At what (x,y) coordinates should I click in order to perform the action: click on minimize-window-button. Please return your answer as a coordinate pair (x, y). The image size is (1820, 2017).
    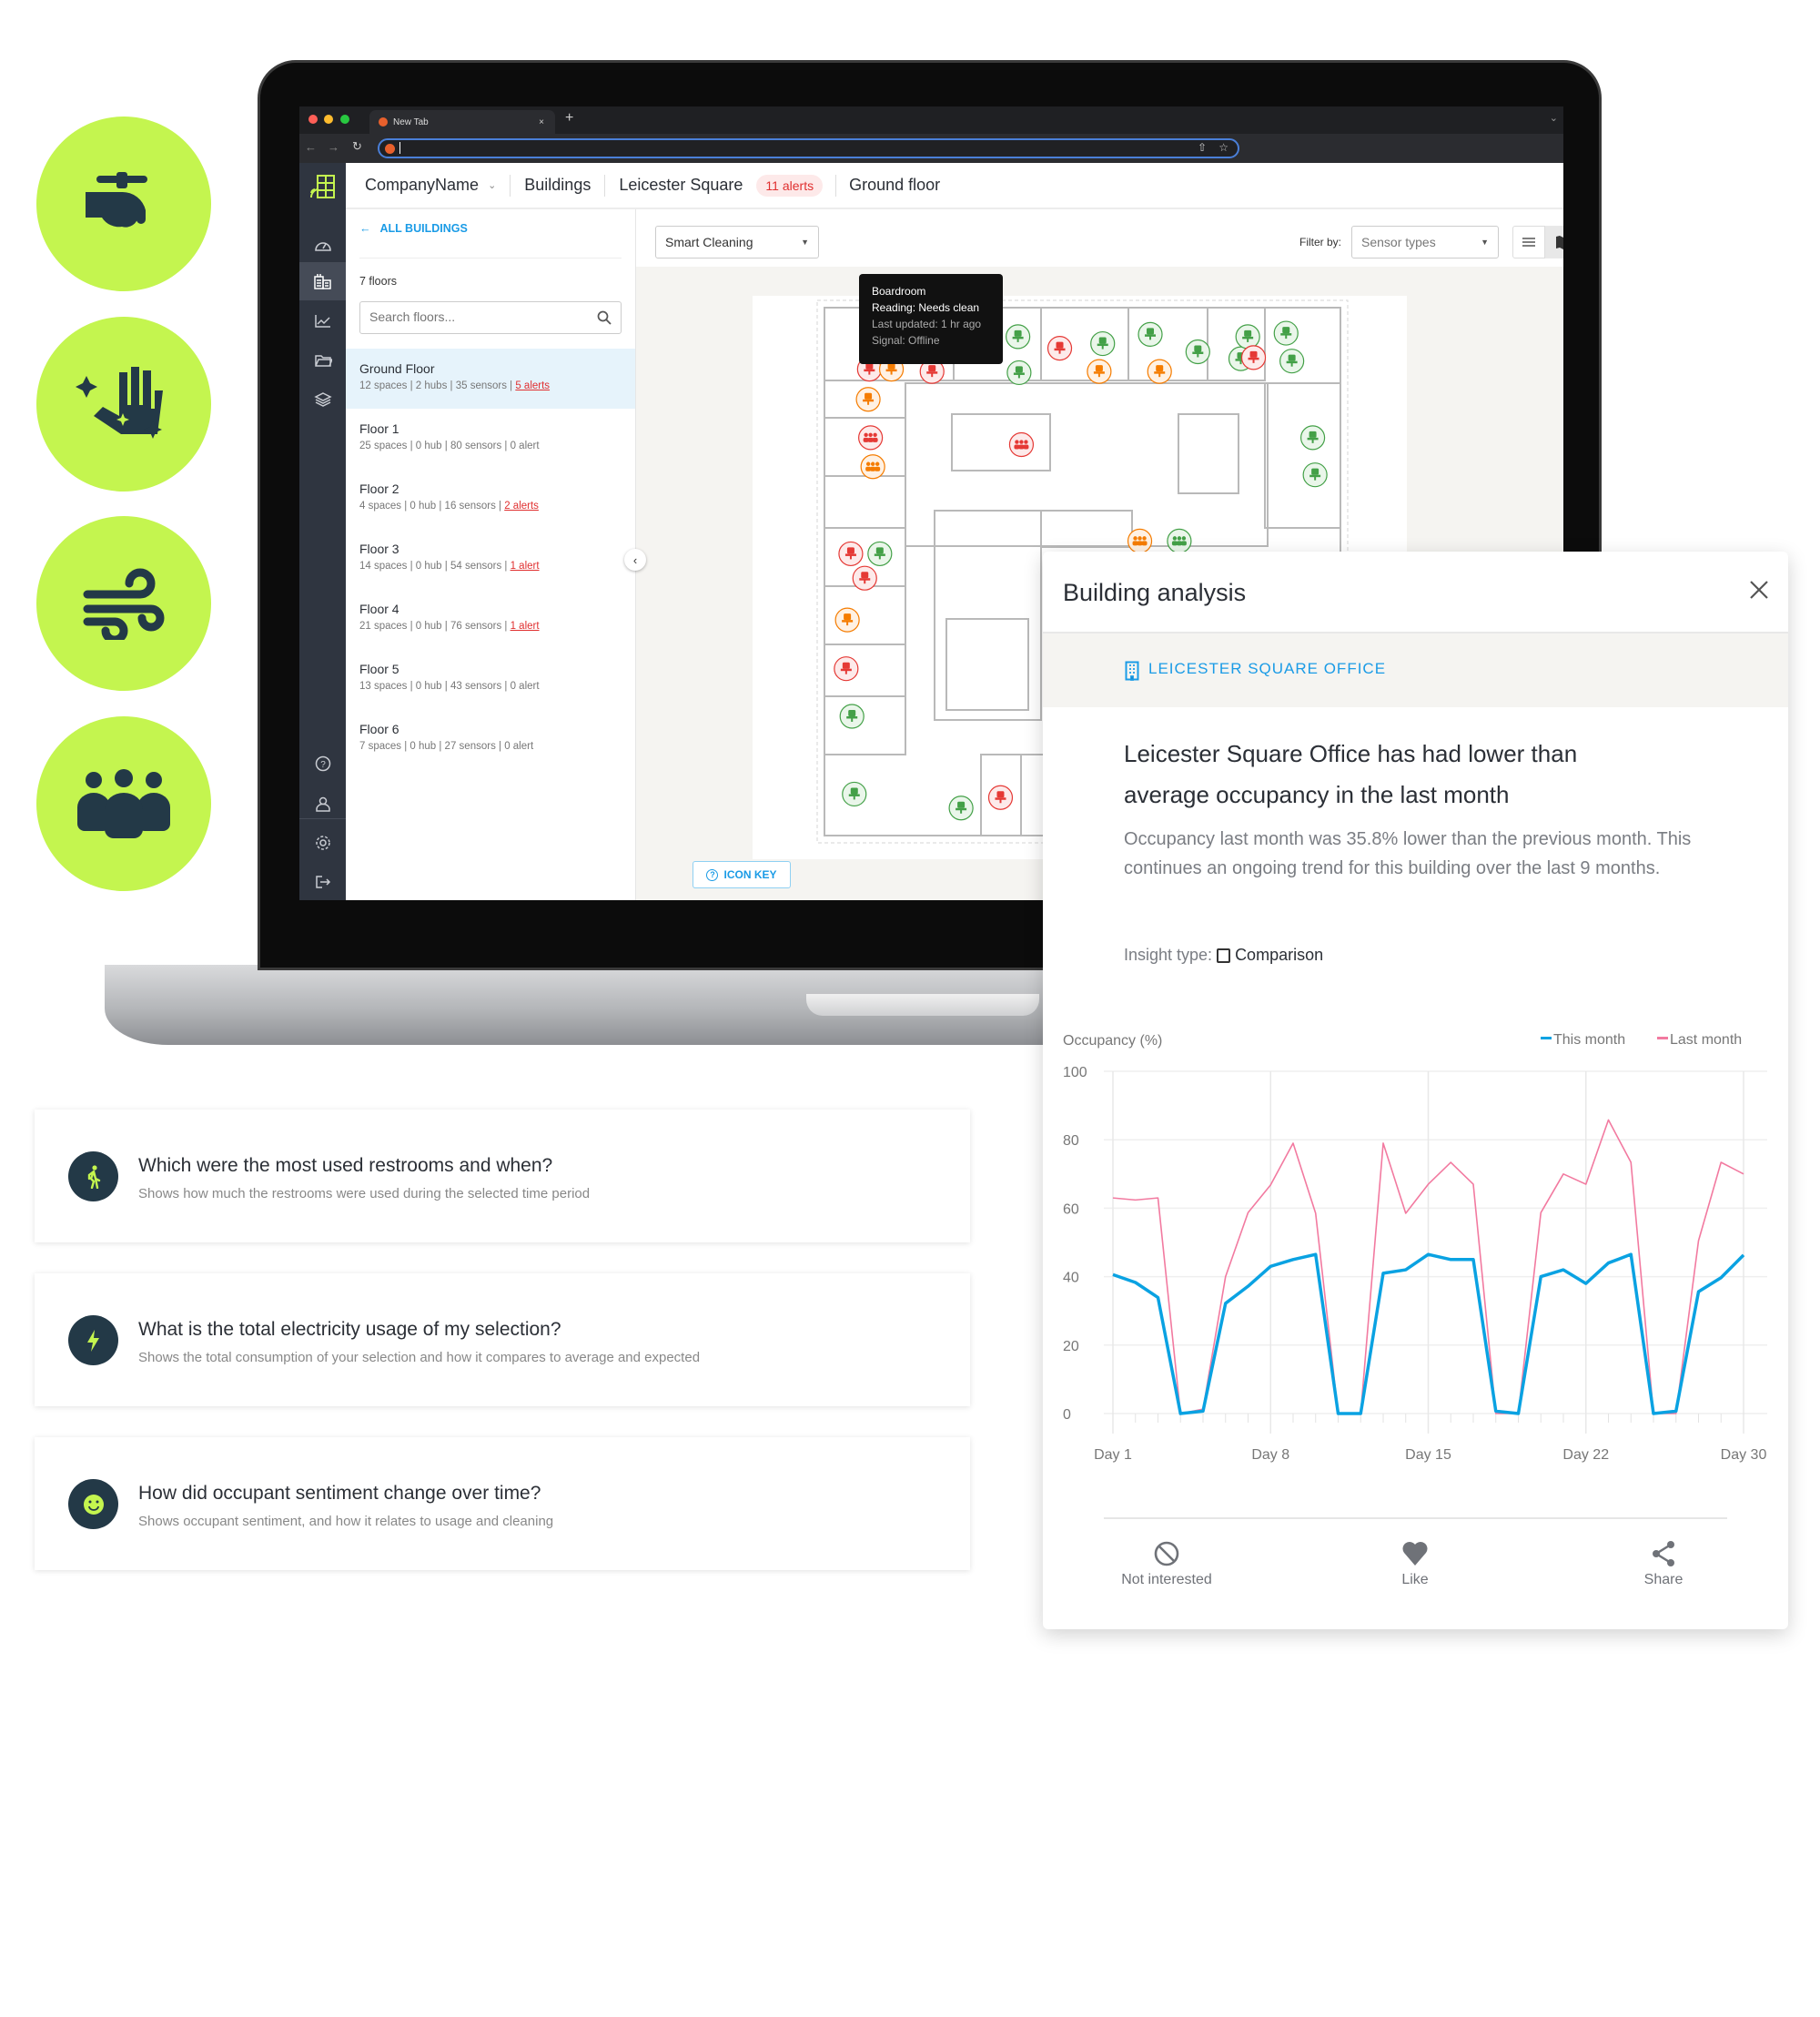
    Looking at the image, I should click on (329, 119).